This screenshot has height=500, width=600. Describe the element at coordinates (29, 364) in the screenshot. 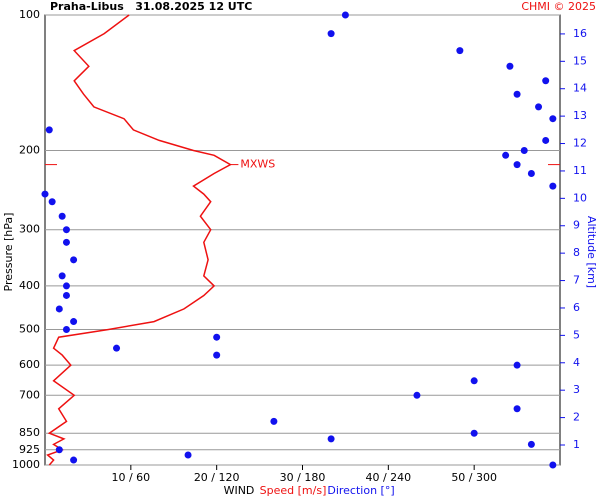

I see `y-tick-label: 600` at that location.